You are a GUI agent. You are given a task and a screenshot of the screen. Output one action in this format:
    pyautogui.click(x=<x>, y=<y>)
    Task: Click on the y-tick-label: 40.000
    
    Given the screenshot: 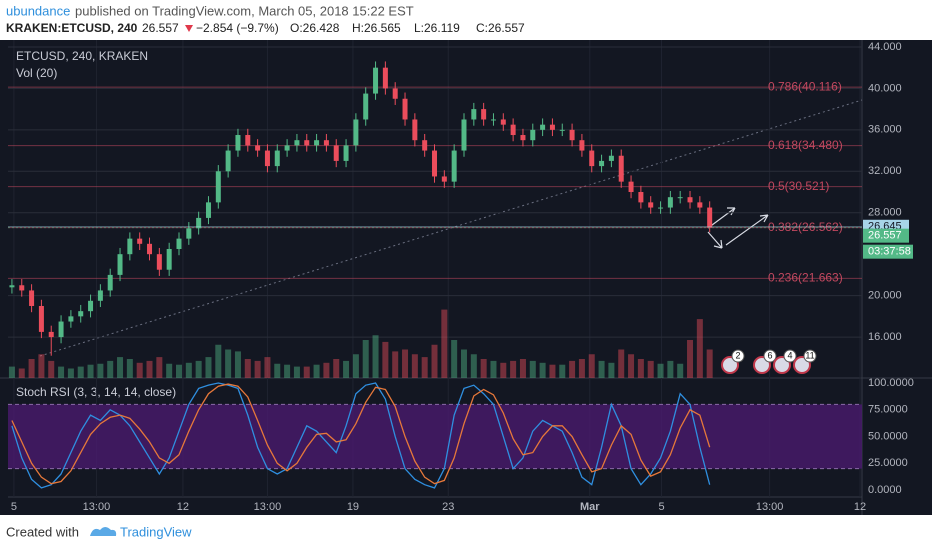 What is the action you would take?
    pyautogui.click(x=885, y=88)
    